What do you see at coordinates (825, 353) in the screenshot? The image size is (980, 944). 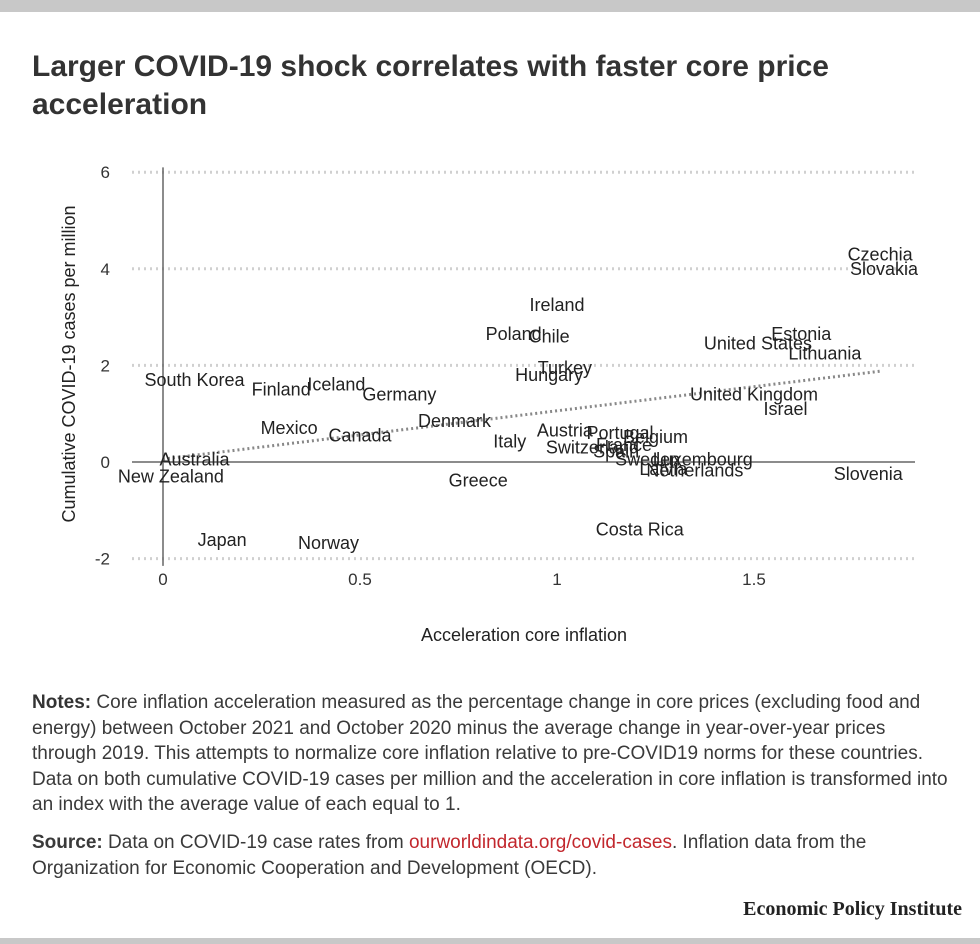 I see `point-label-lithuania: Lithuania` at bounding box center [825, 353].